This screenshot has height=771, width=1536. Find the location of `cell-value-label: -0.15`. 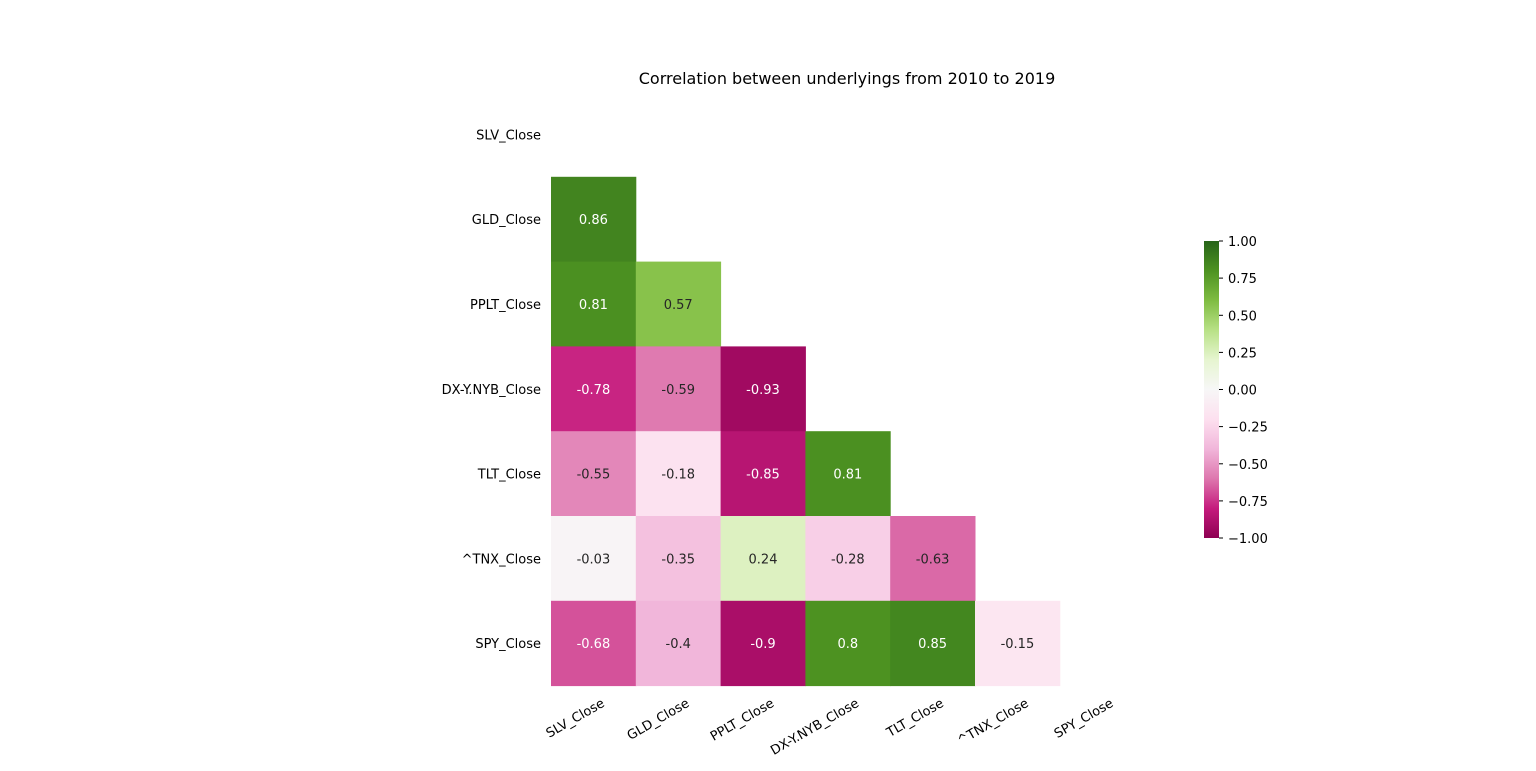

cell-value-label: -0.15 is located at coordinates (1018, 644).